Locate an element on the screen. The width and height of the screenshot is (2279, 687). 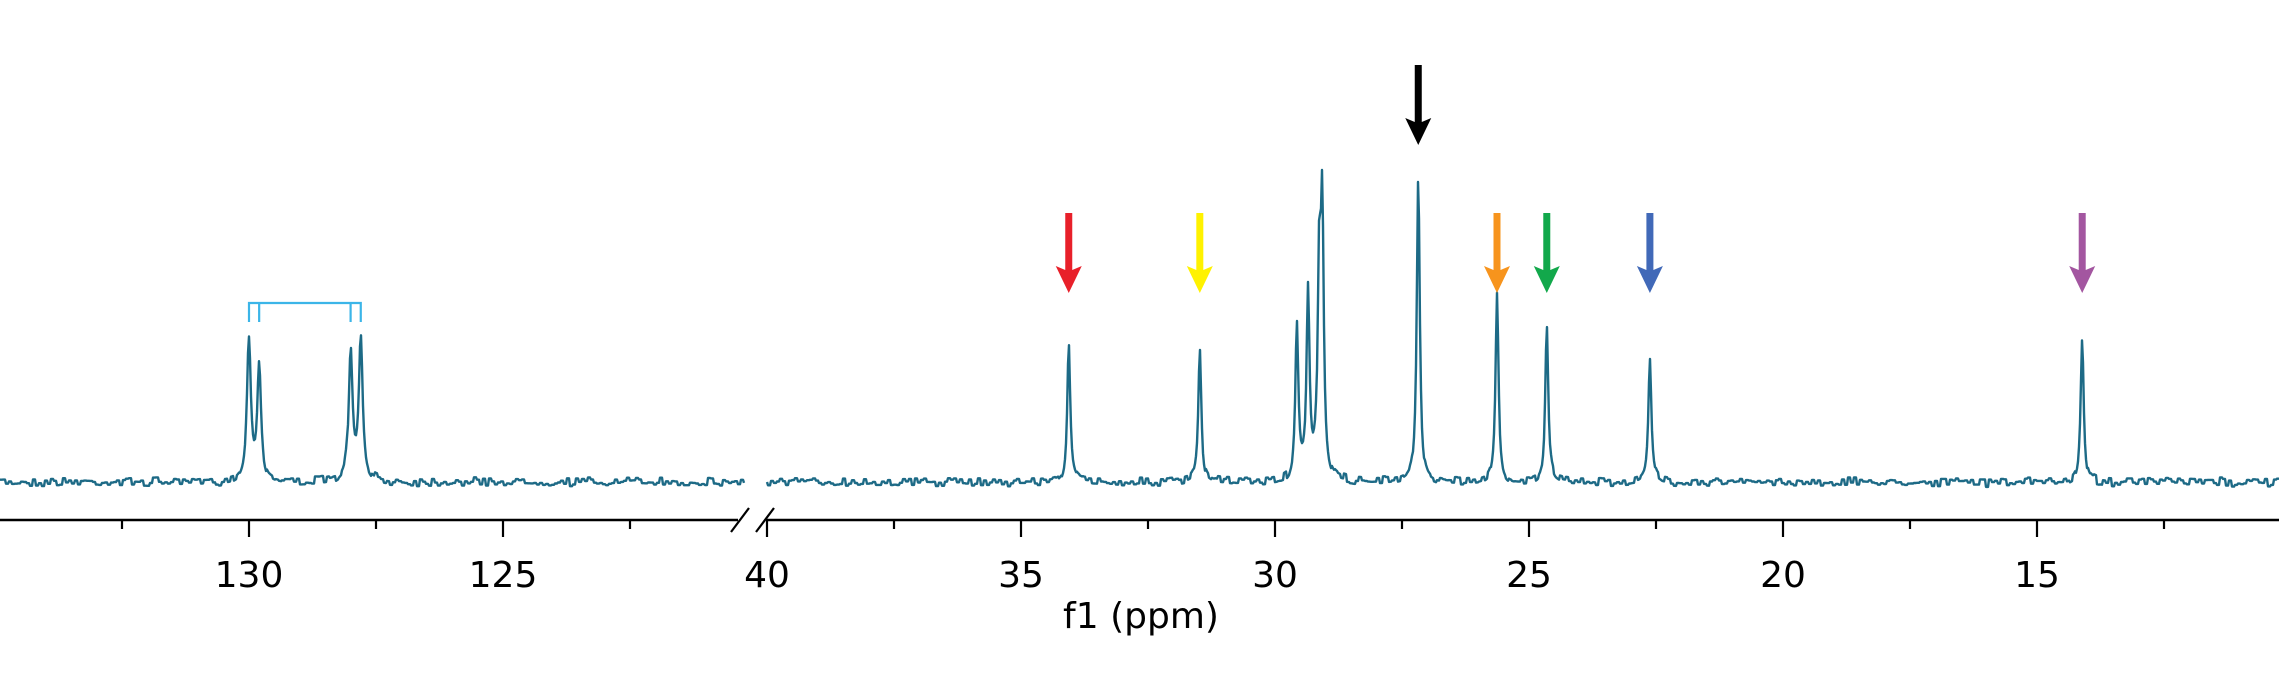
spectrum-line-segment is located at coordinates (373, 411).